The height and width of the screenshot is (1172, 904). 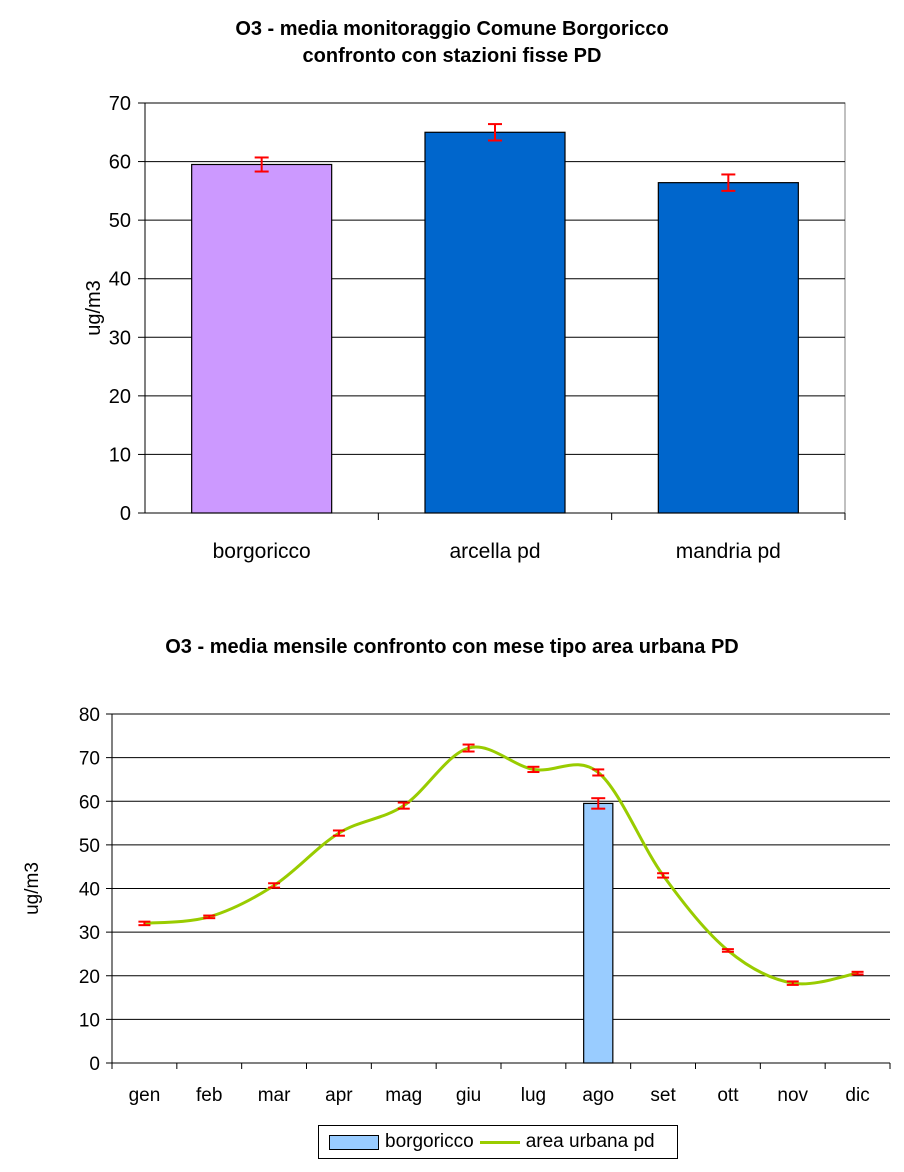 What do you see at coordinates (209, 1095) in the screenshot?
I see `chart2-xtick-label-feb: feb` at bounding box center [209, 1095].